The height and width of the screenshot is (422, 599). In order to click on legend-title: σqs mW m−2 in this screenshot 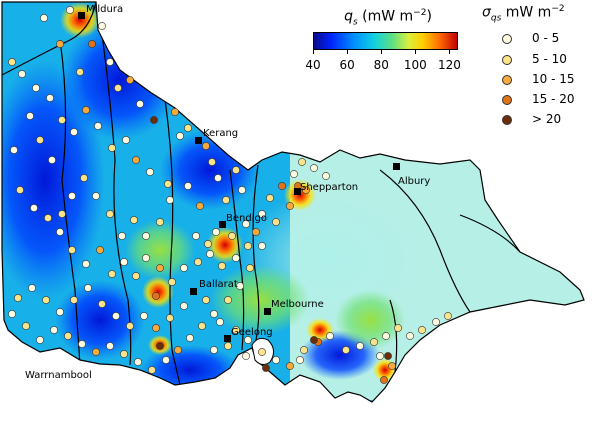, I will do `click(523, 14)`.